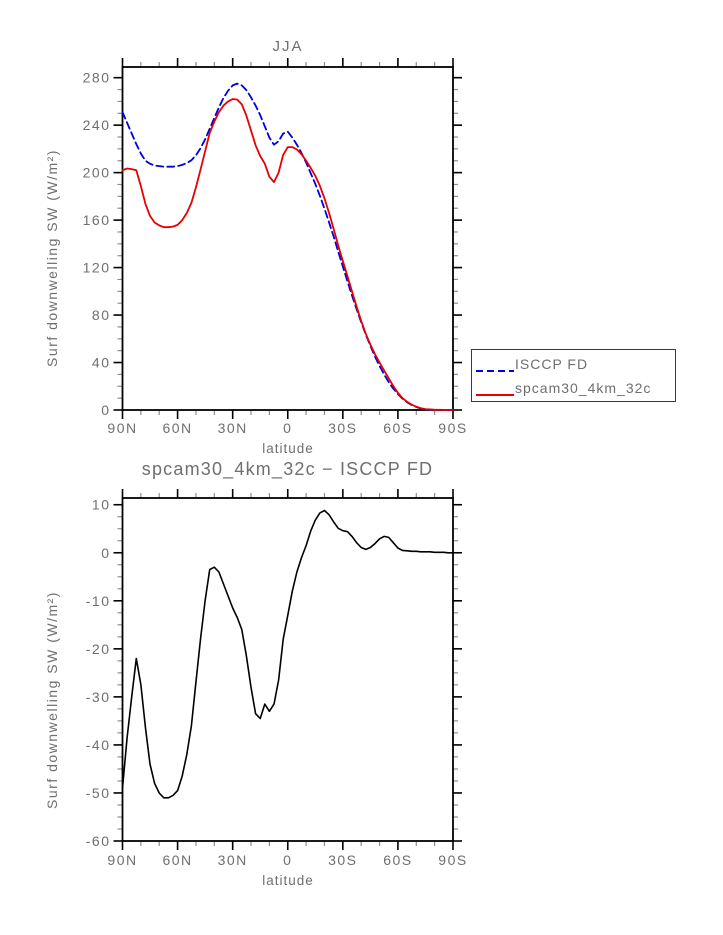  I want to click on legend-entry-spcam: spcam30_4km_32c, so click(575, 388).